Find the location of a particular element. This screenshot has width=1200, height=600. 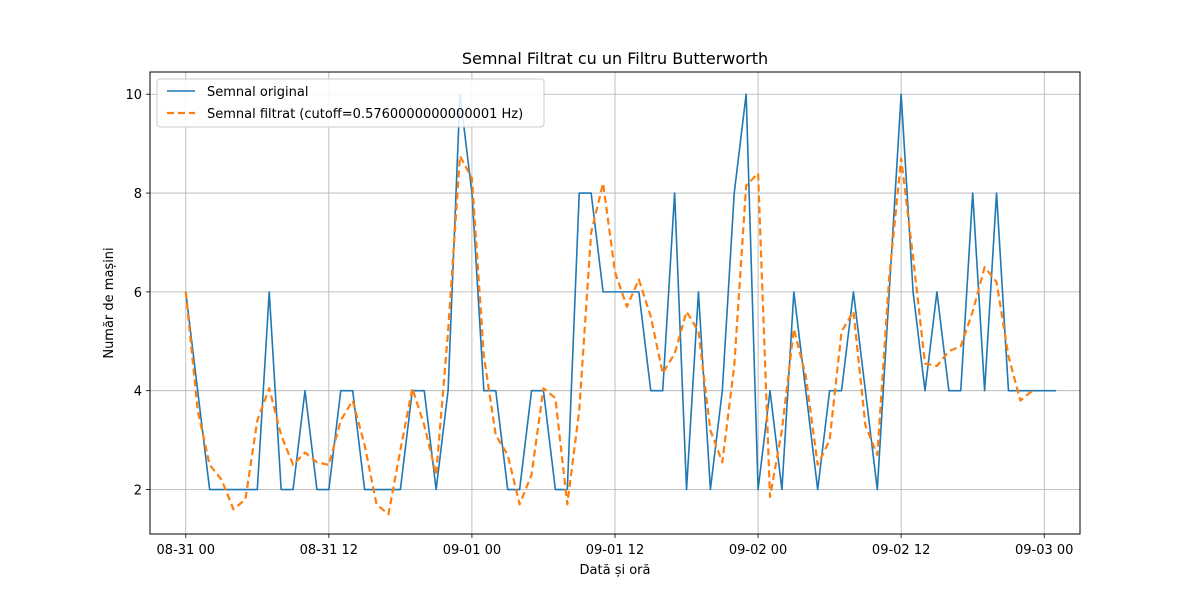

legend-entry: Semnal original is located at coordinates (257, 92).